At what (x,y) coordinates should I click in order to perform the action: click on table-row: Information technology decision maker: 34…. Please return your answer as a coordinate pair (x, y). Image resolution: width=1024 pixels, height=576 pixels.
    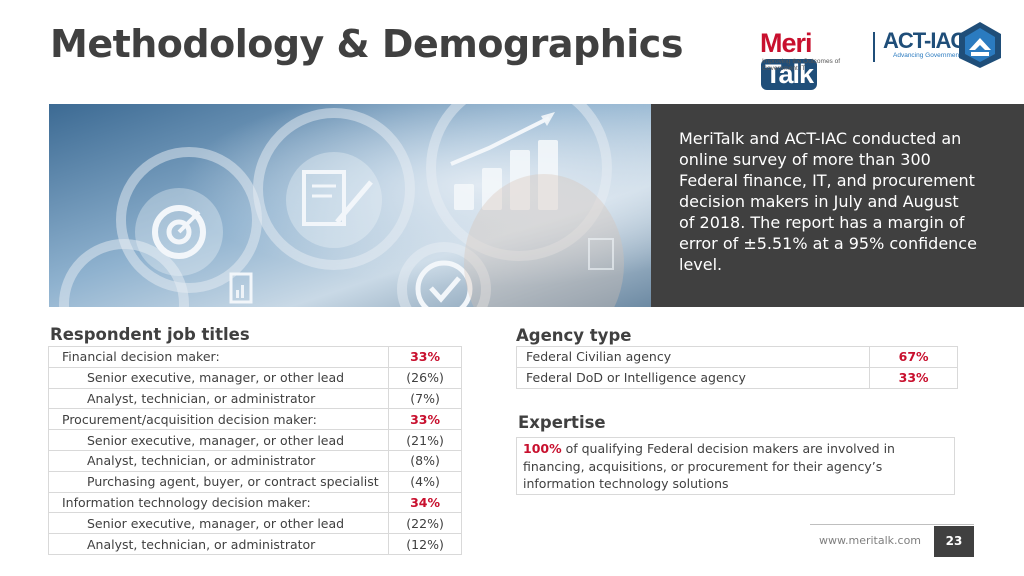
    Looking at the image, I should click on (255, 502).